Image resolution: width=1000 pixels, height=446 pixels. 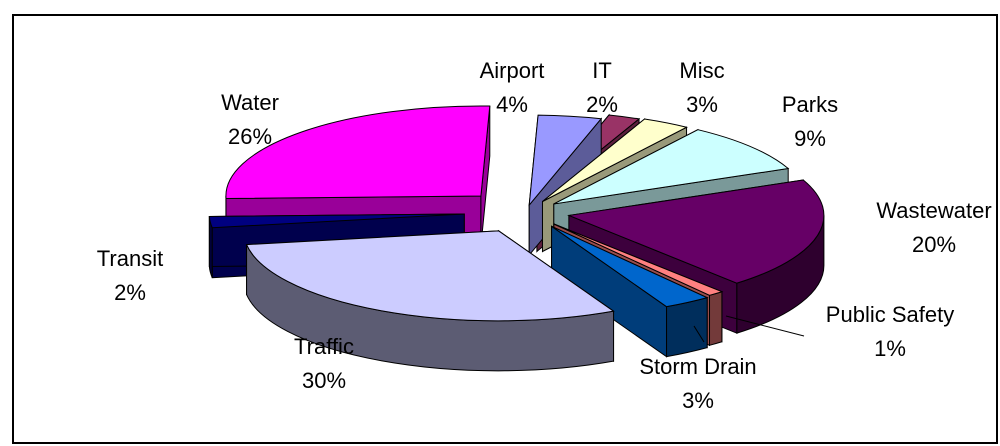 What do you see at coordinates (324, 346) in the screenshot?
I see `slice-label-name: Traffic` at bounding box center [324, 346].